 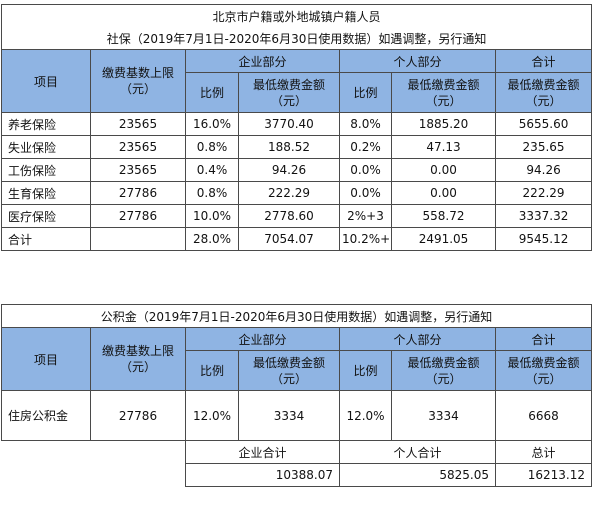 What do you see at coordinates (365, 239) in the screenshot?
I see `sum-personal-ratio: 10.2%+` at bounding box center [365, 239].